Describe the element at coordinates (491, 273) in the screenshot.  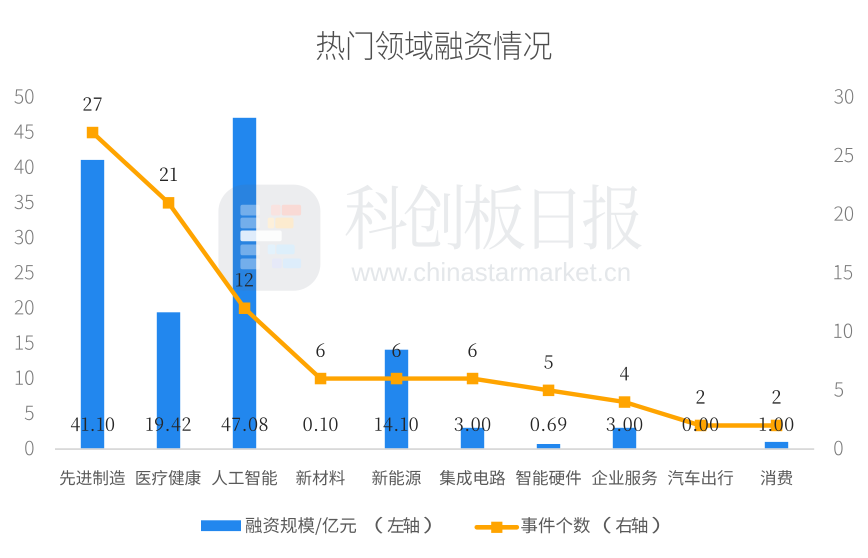
I see `svg-text: www.chinastarmarket.cn` at that location.